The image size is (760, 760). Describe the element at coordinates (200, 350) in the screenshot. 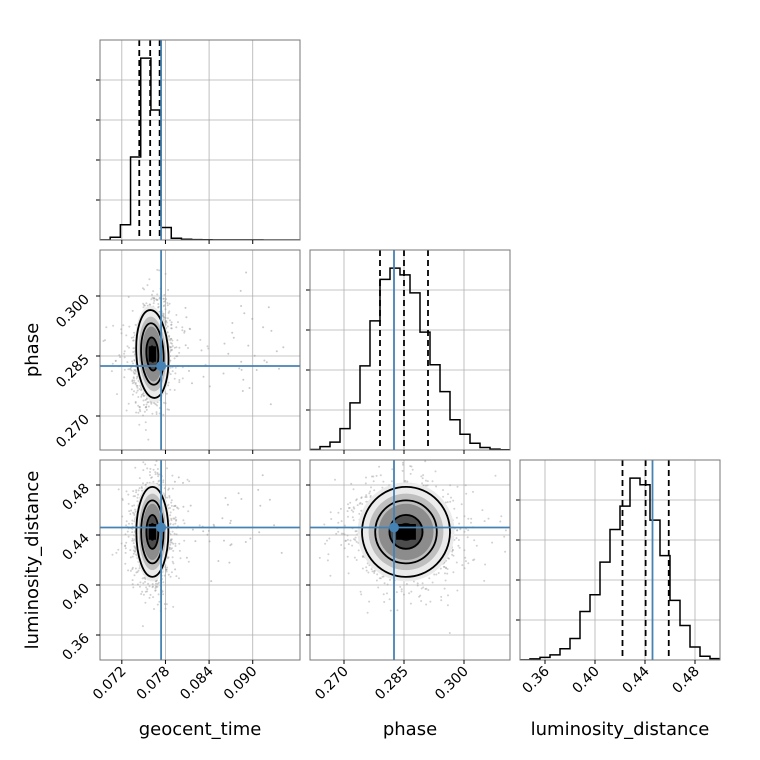

I see `panel-frame` at that location.